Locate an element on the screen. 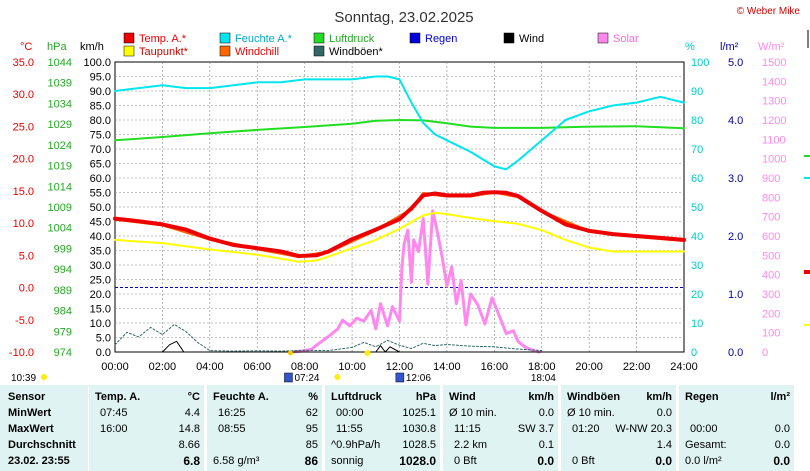 The height and width of the screenshot is (471, 810). legend-label: Windchill is located at coordinates (257, 52).